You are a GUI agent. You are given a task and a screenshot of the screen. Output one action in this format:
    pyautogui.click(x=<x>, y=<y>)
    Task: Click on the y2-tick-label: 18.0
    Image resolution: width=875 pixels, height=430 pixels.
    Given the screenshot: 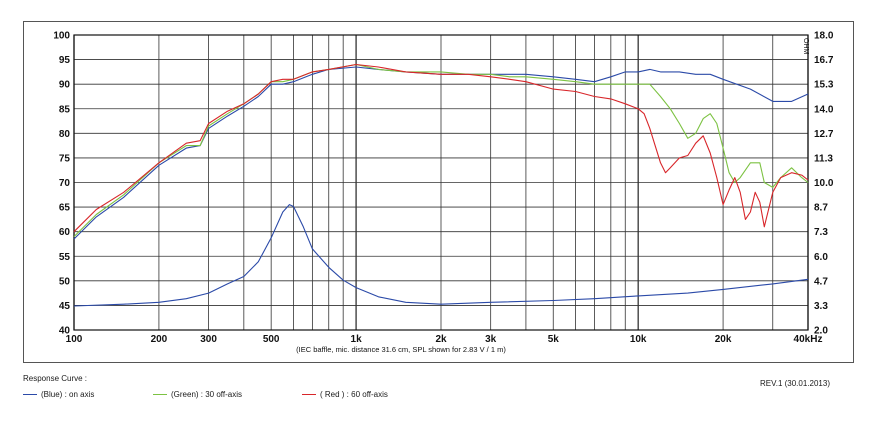 What is the action you would take?
    pyautogui.click(x=824, y=36)
    